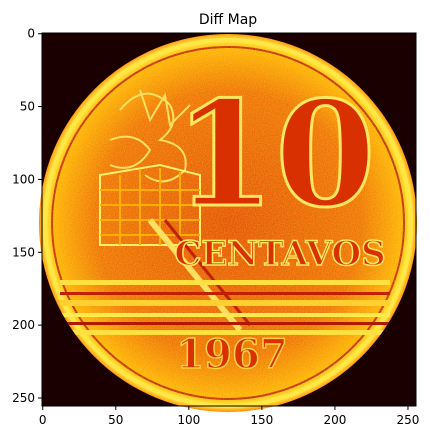 The width and height of the screenshot is (430, 435). I want to click on coin-unit: CENTAVOS, so click(279, 254).